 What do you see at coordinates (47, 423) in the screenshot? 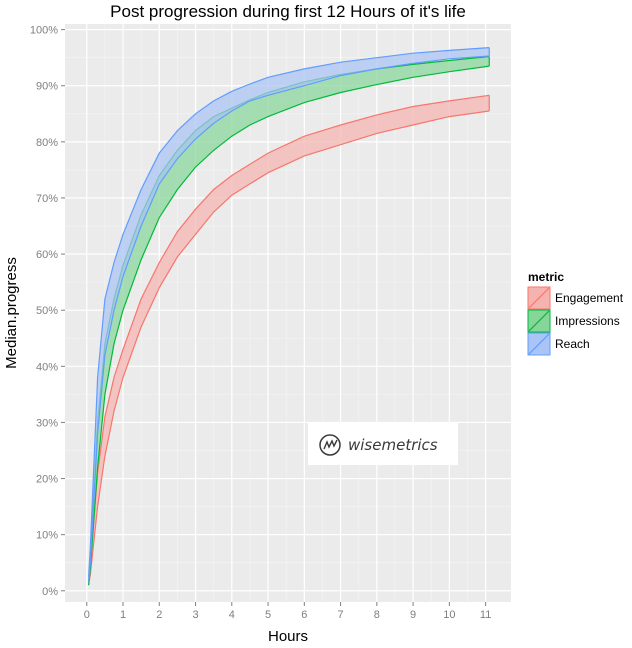
I see `y-tick-label: 30%` at bounding box center [47, 423].